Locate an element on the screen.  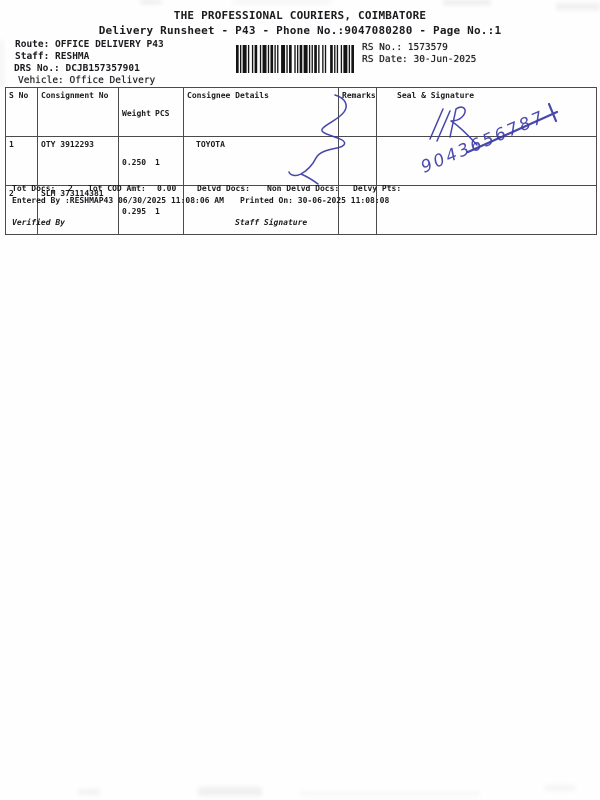
non-delvd-docs-label: Non Delvd Docs: is located at coordinates (303, 188).